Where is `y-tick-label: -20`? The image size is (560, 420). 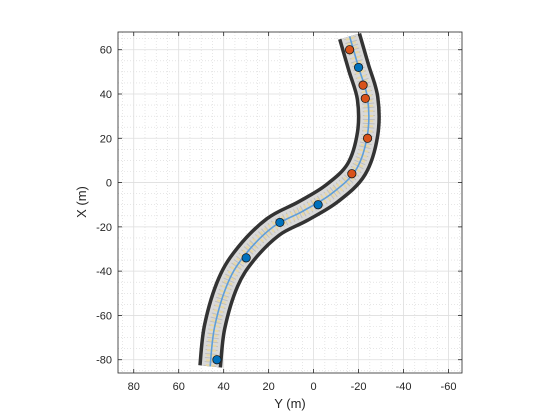 y-tick-label: -20 is located at coordinates (104, 228).